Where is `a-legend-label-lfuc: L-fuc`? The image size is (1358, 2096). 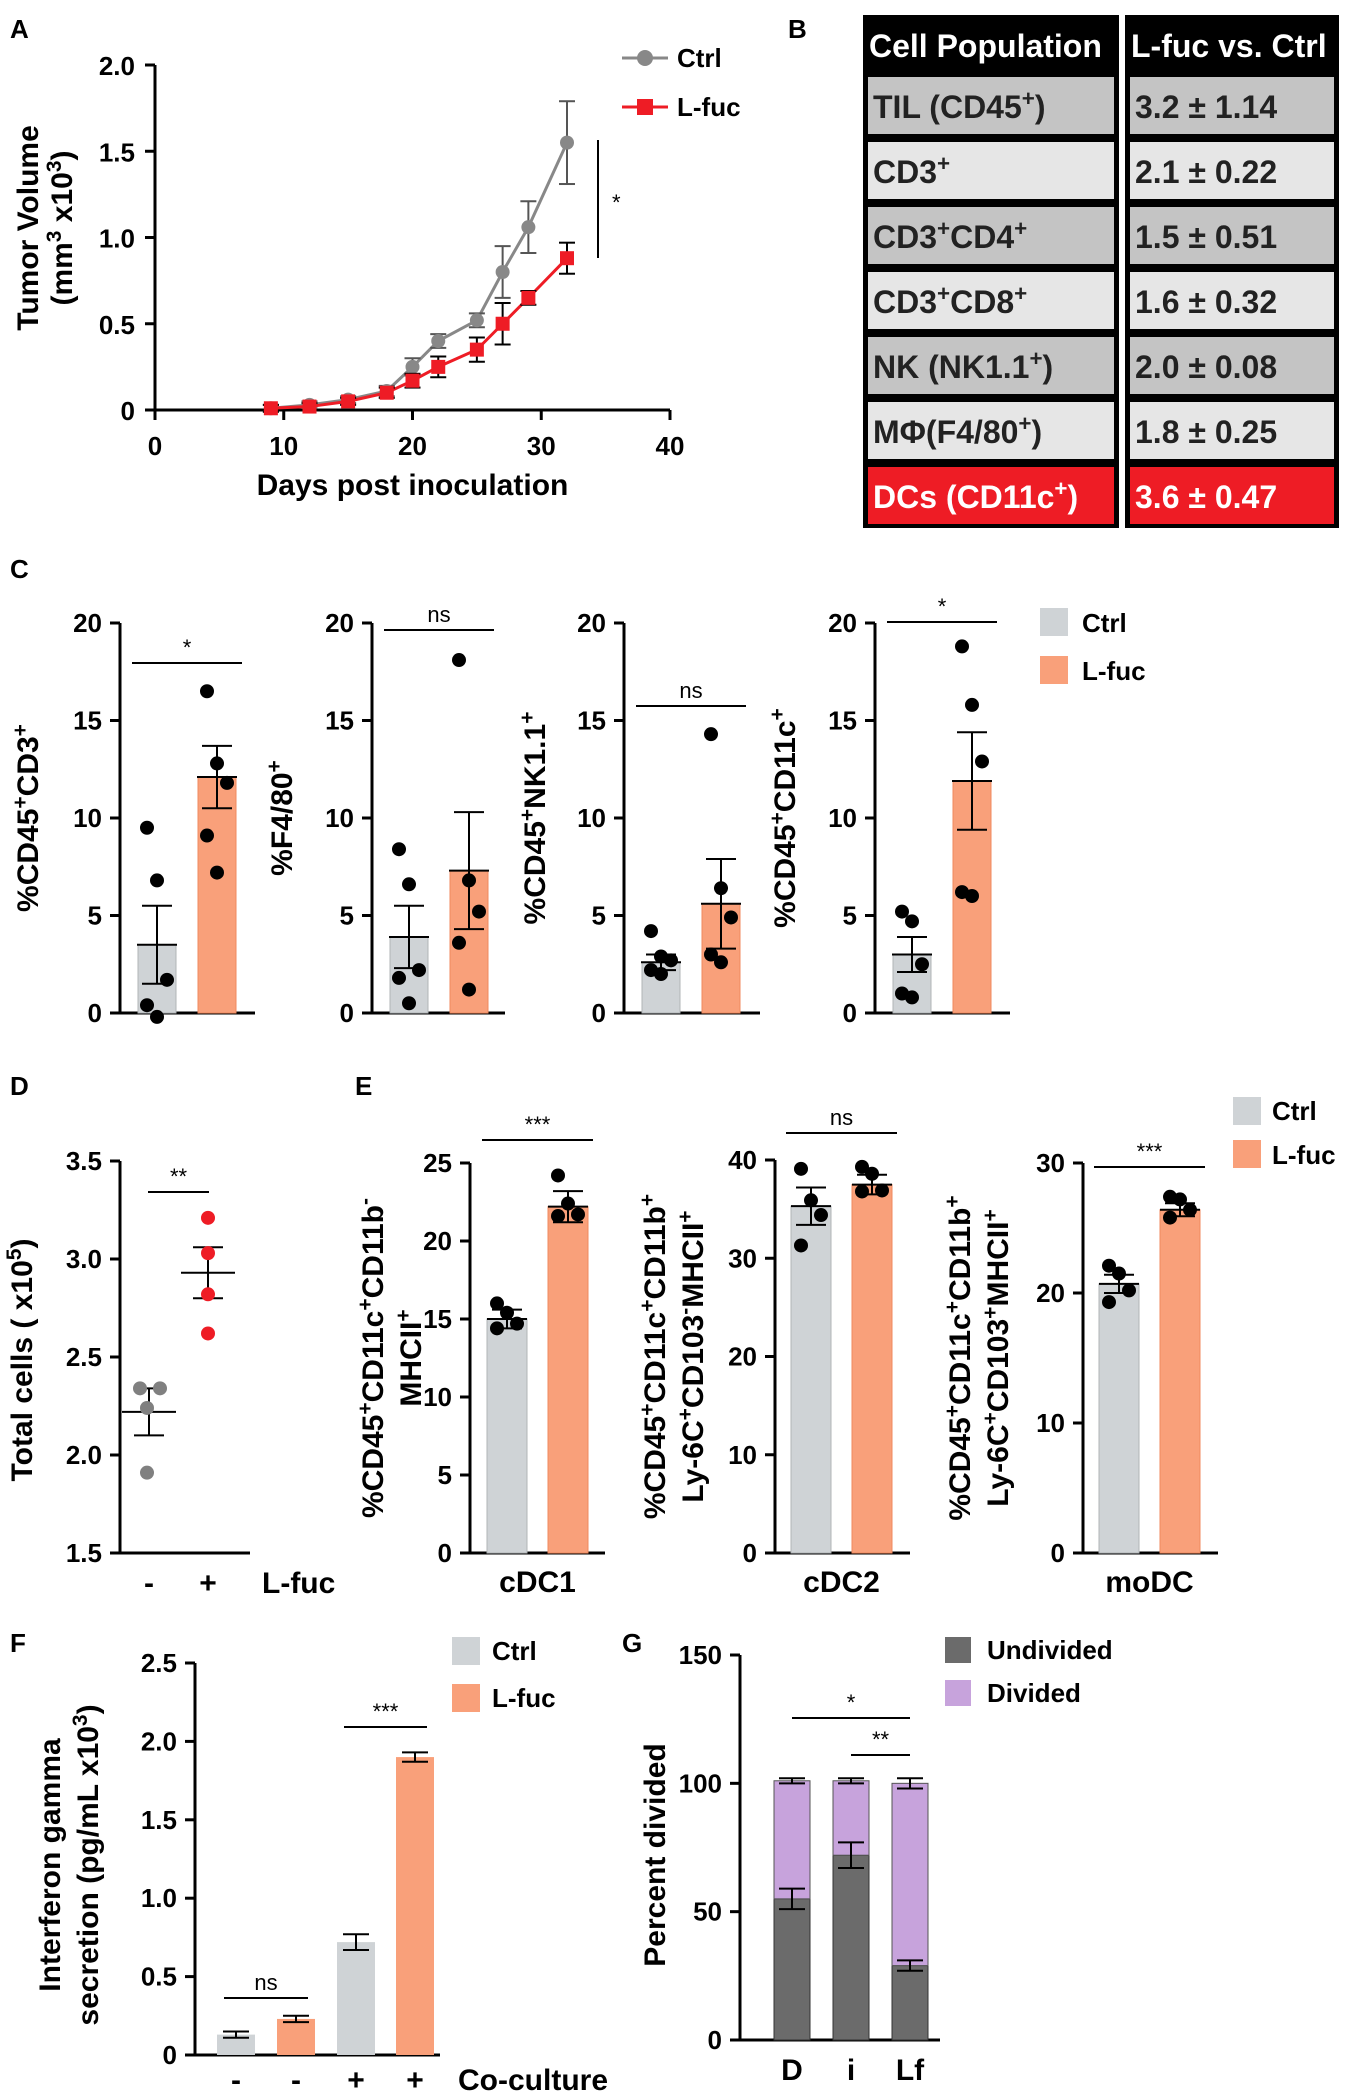 a-legend-label-lfuc: L-fuc is located at coordinates (709, 107).